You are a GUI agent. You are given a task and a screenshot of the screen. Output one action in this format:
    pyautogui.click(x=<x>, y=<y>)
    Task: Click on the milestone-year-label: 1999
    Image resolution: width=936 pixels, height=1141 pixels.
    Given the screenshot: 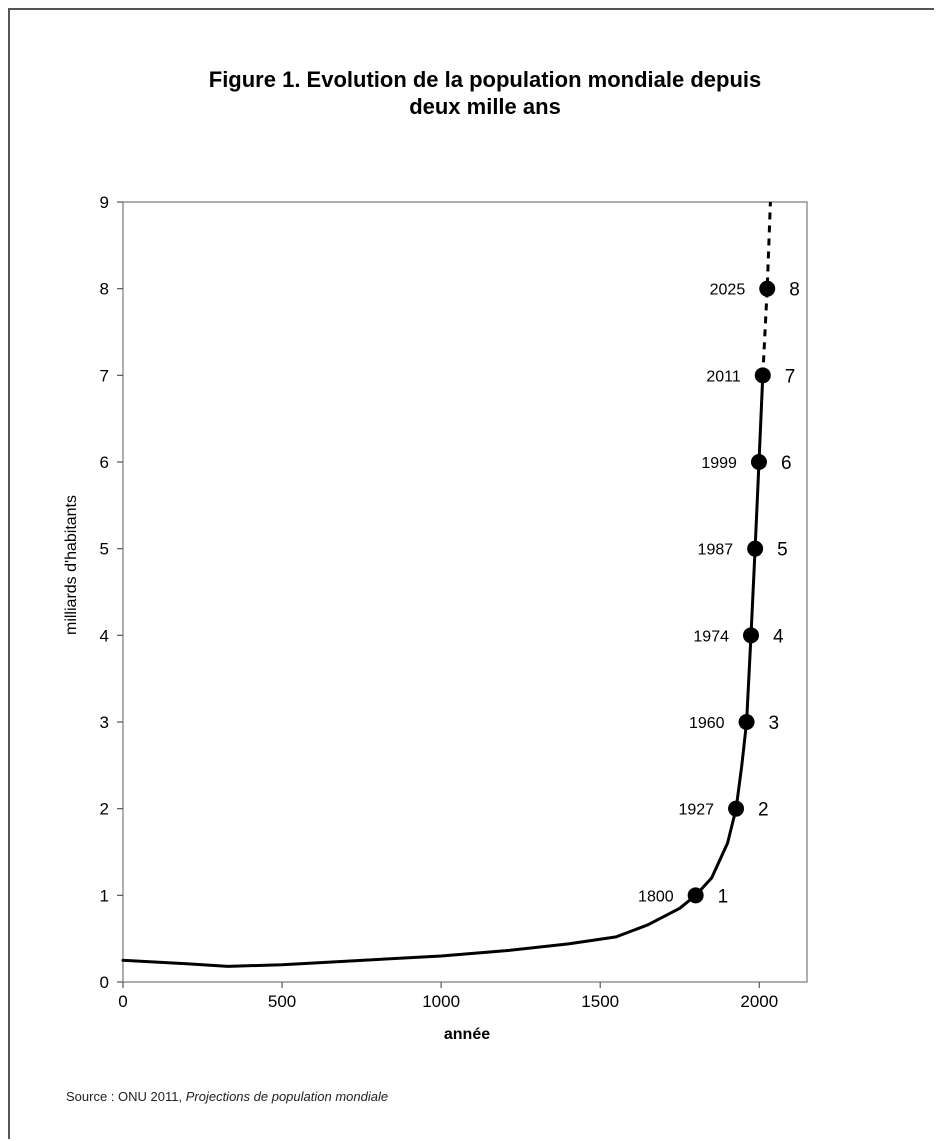 What is the action you would take?
    pyautogui.click(x=719, y=463)
    